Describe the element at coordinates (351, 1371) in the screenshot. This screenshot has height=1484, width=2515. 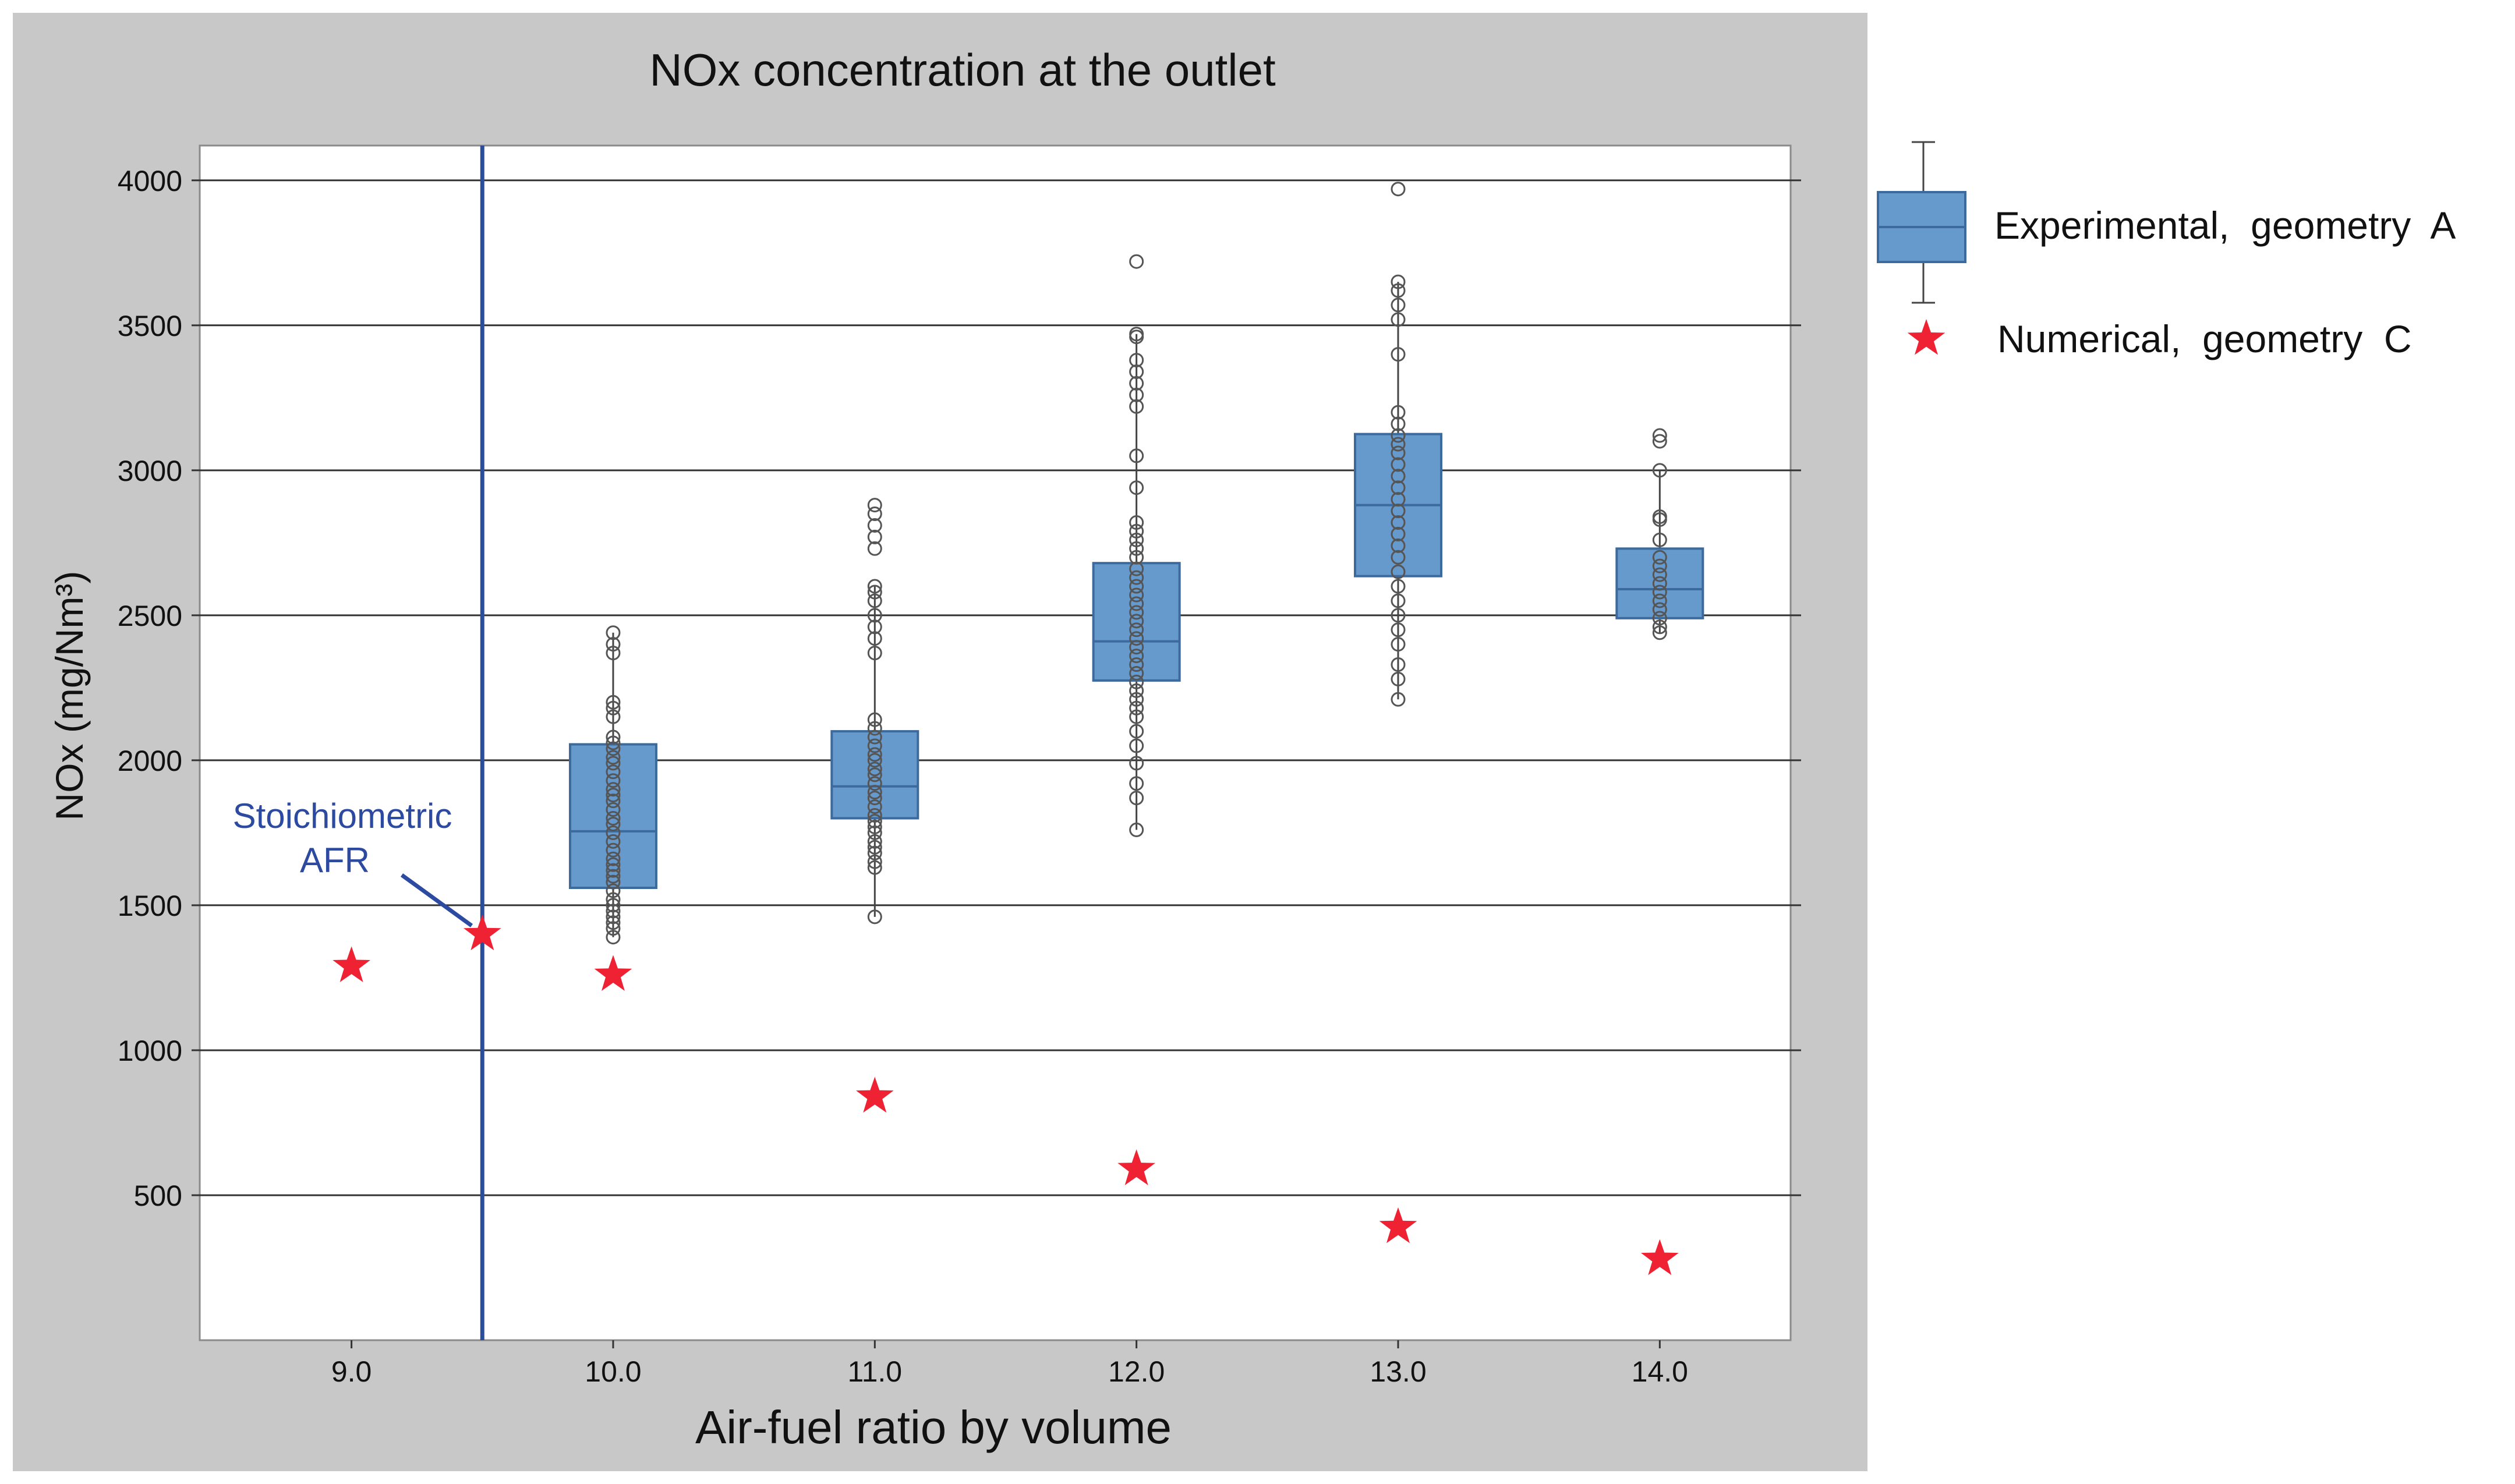
I see `x-tick-label: 9.0` at that location.